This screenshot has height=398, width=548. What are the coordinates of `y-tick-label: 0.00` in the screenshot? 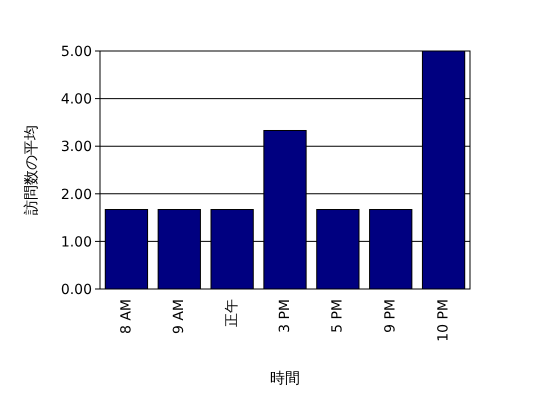 It's located at (76, 290).